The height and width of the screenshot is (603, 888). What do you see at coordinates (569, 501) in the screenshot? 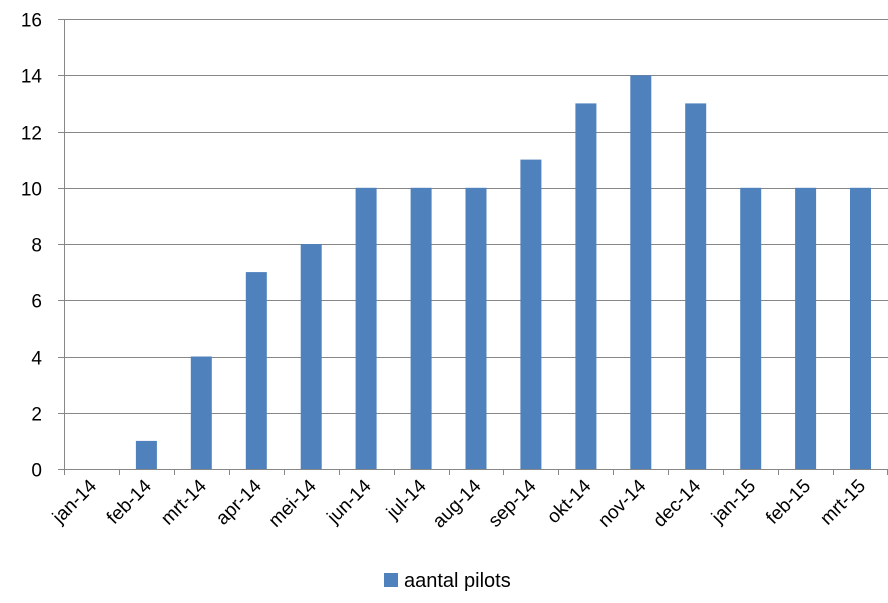
I see `x-tick-label: okt-14` at bounding box center [569, 501].